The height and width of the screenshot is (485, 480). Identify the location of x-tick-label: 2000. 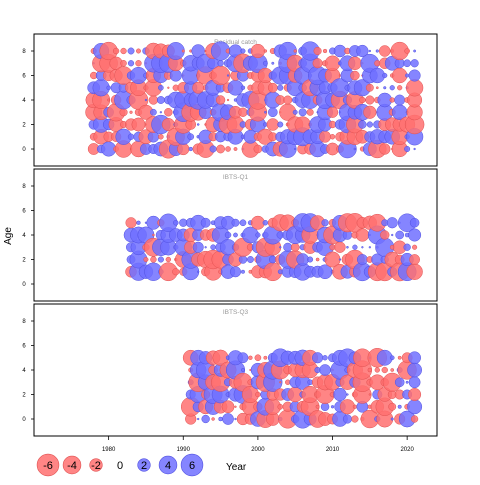
(258, 450).